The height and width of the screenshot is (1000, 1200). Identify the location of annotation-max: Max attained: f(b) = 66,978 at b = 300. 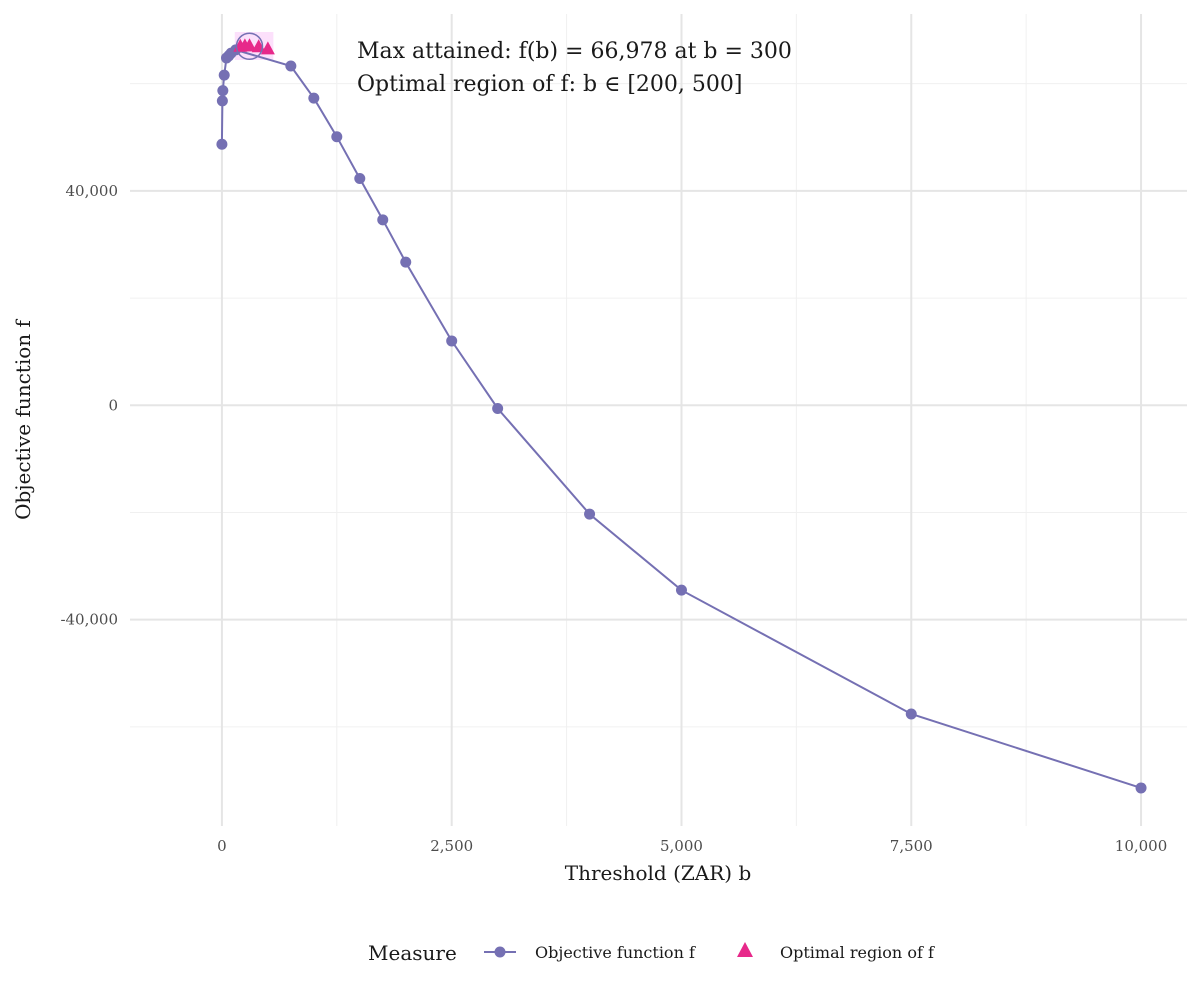
(574, 51).